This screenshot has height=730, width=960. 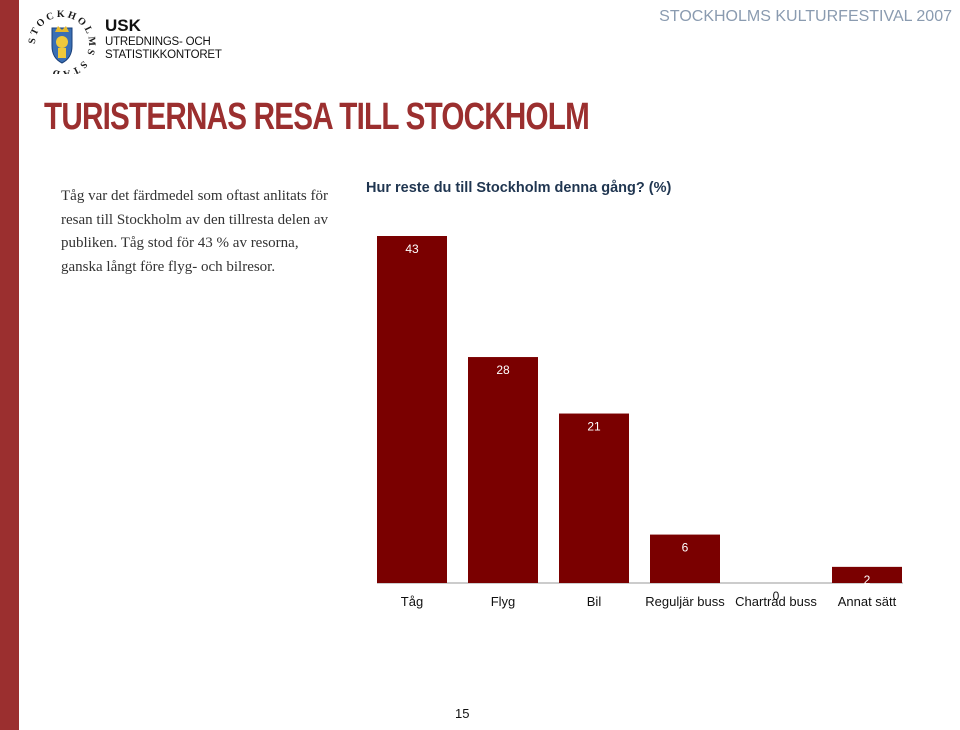 What do you see at coordinates (123, 25) in the screenshot?
I see `org-abbreviation: USK` at bounding box center [123, 25].